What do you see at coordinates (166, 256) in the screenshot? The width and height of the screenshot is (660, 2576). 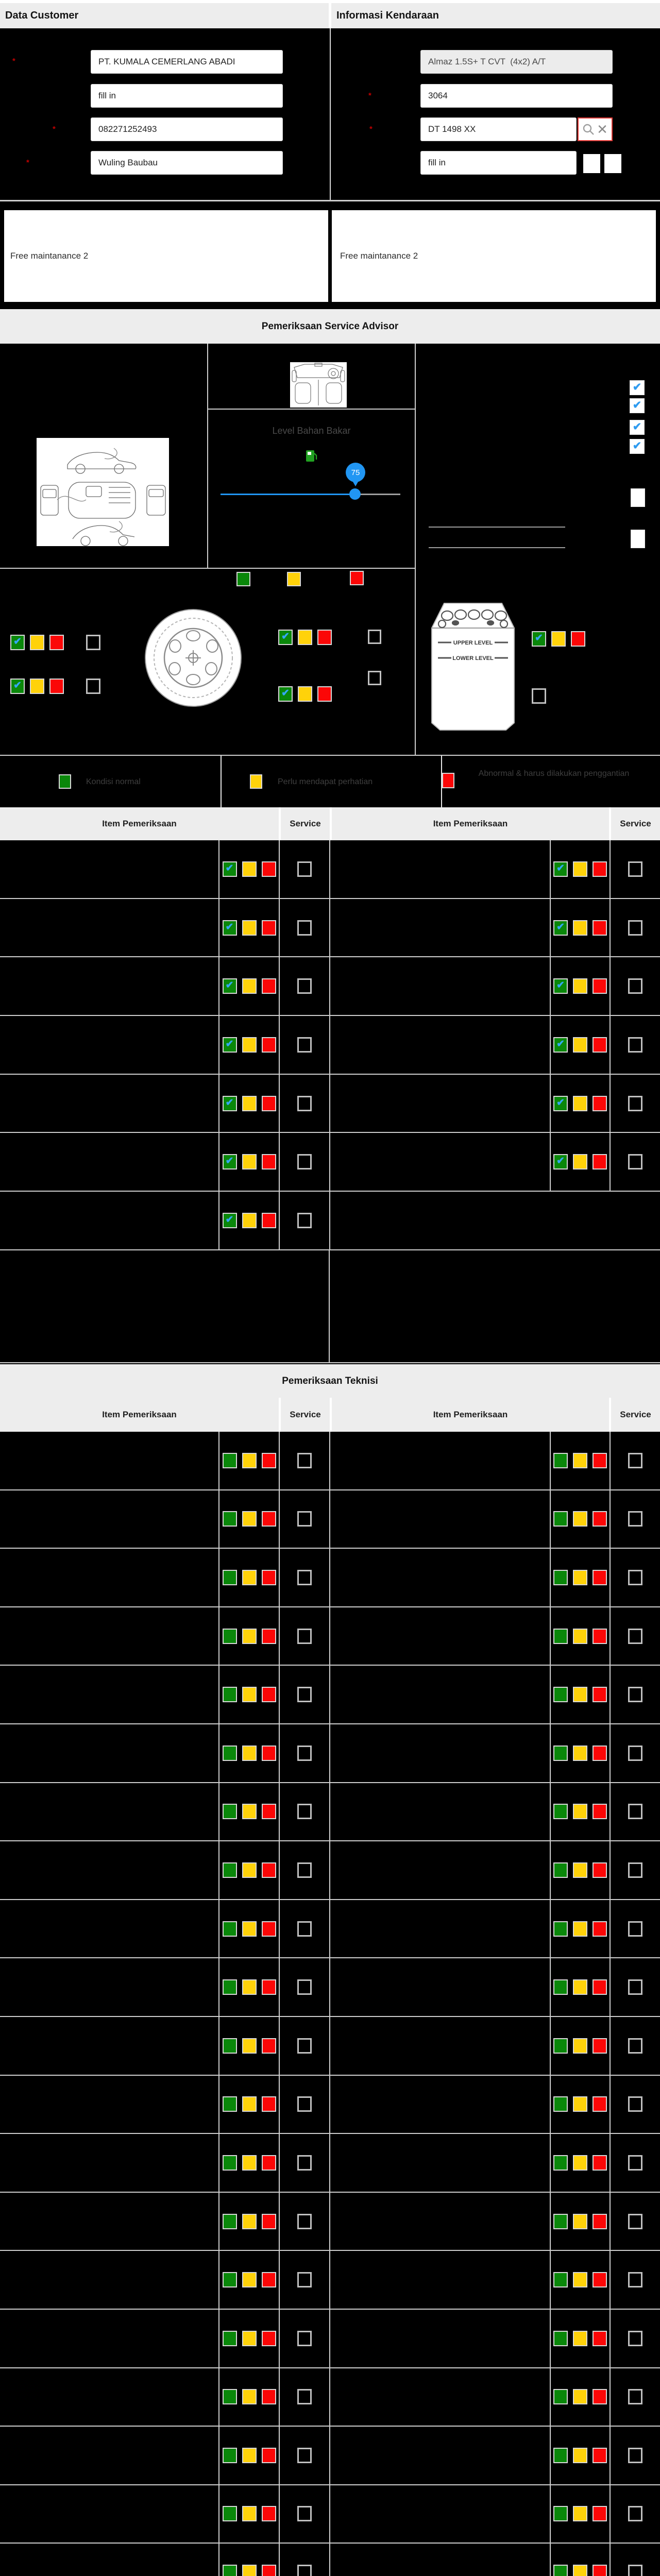 I see `free-maintenance-left-box: Free maintanance 2` at bounding box center [166, 256].